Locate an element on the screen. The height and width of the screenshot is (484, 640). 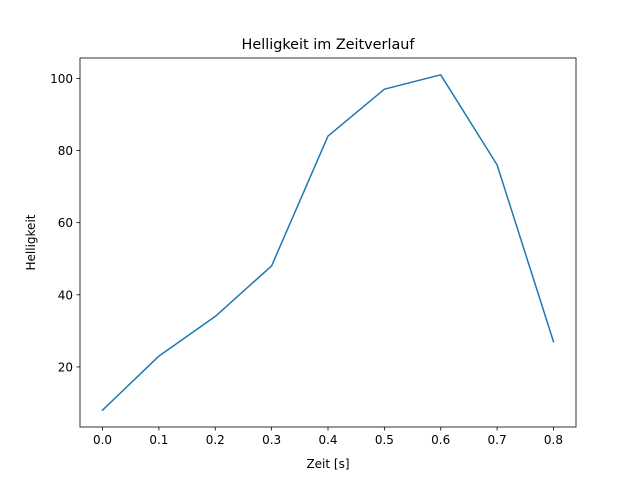
y-tick-label: 40 is located at coordinates (65, 295).